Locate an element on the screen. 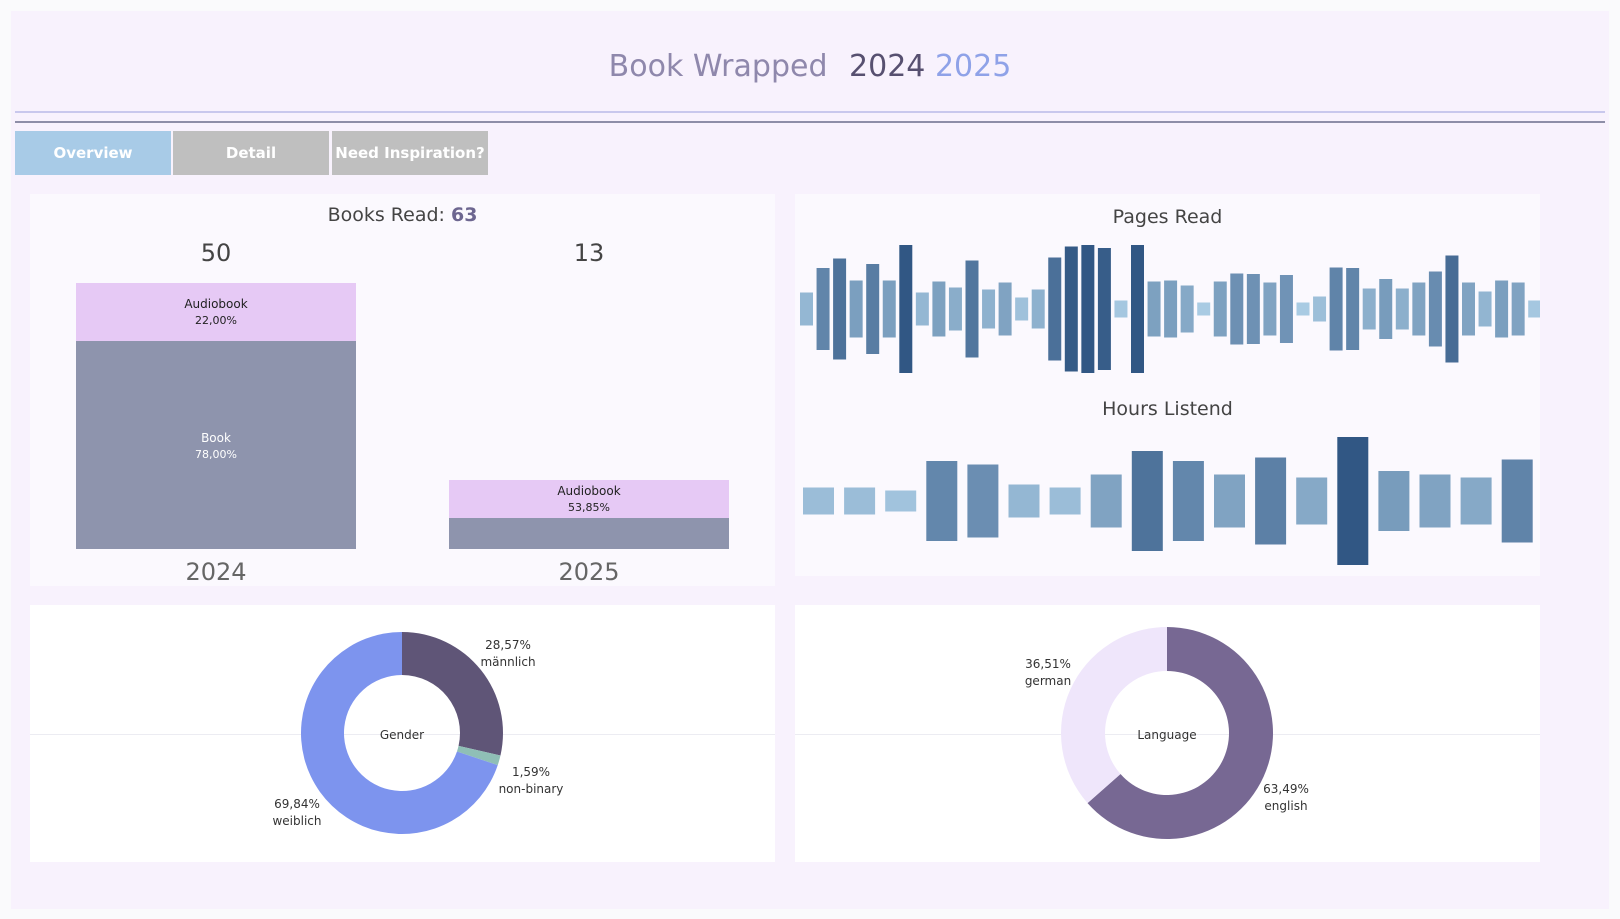 The height and width of the screenshot is (919, 1620). donut-slice-weiblich is located at coordinates (399, 733).